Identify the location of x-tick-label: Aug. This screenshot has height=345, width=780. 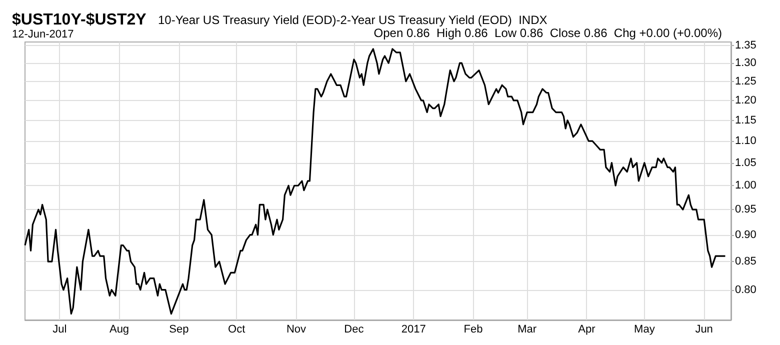
(119, 330).